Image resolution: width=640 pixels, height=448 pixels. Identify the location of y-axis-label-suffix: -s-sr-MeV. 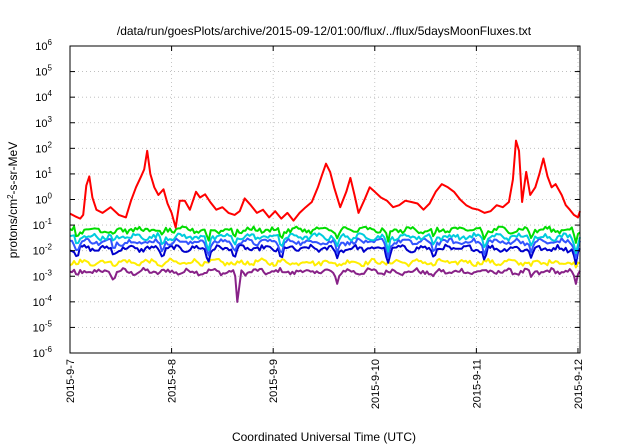
(13, 168).